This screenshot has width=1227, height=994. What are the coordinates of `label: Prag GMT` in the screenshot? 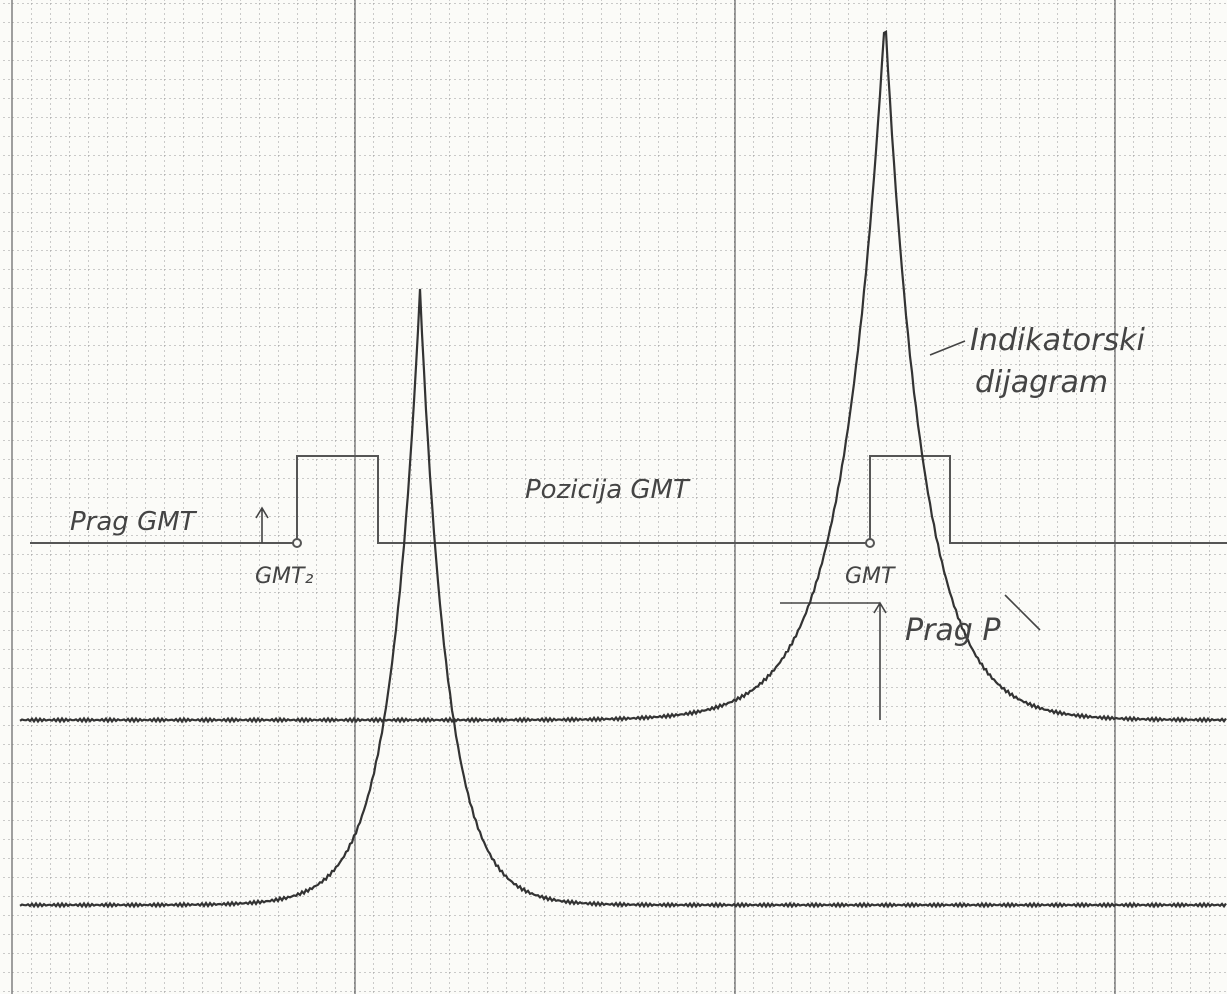 It's located at (134, 522).